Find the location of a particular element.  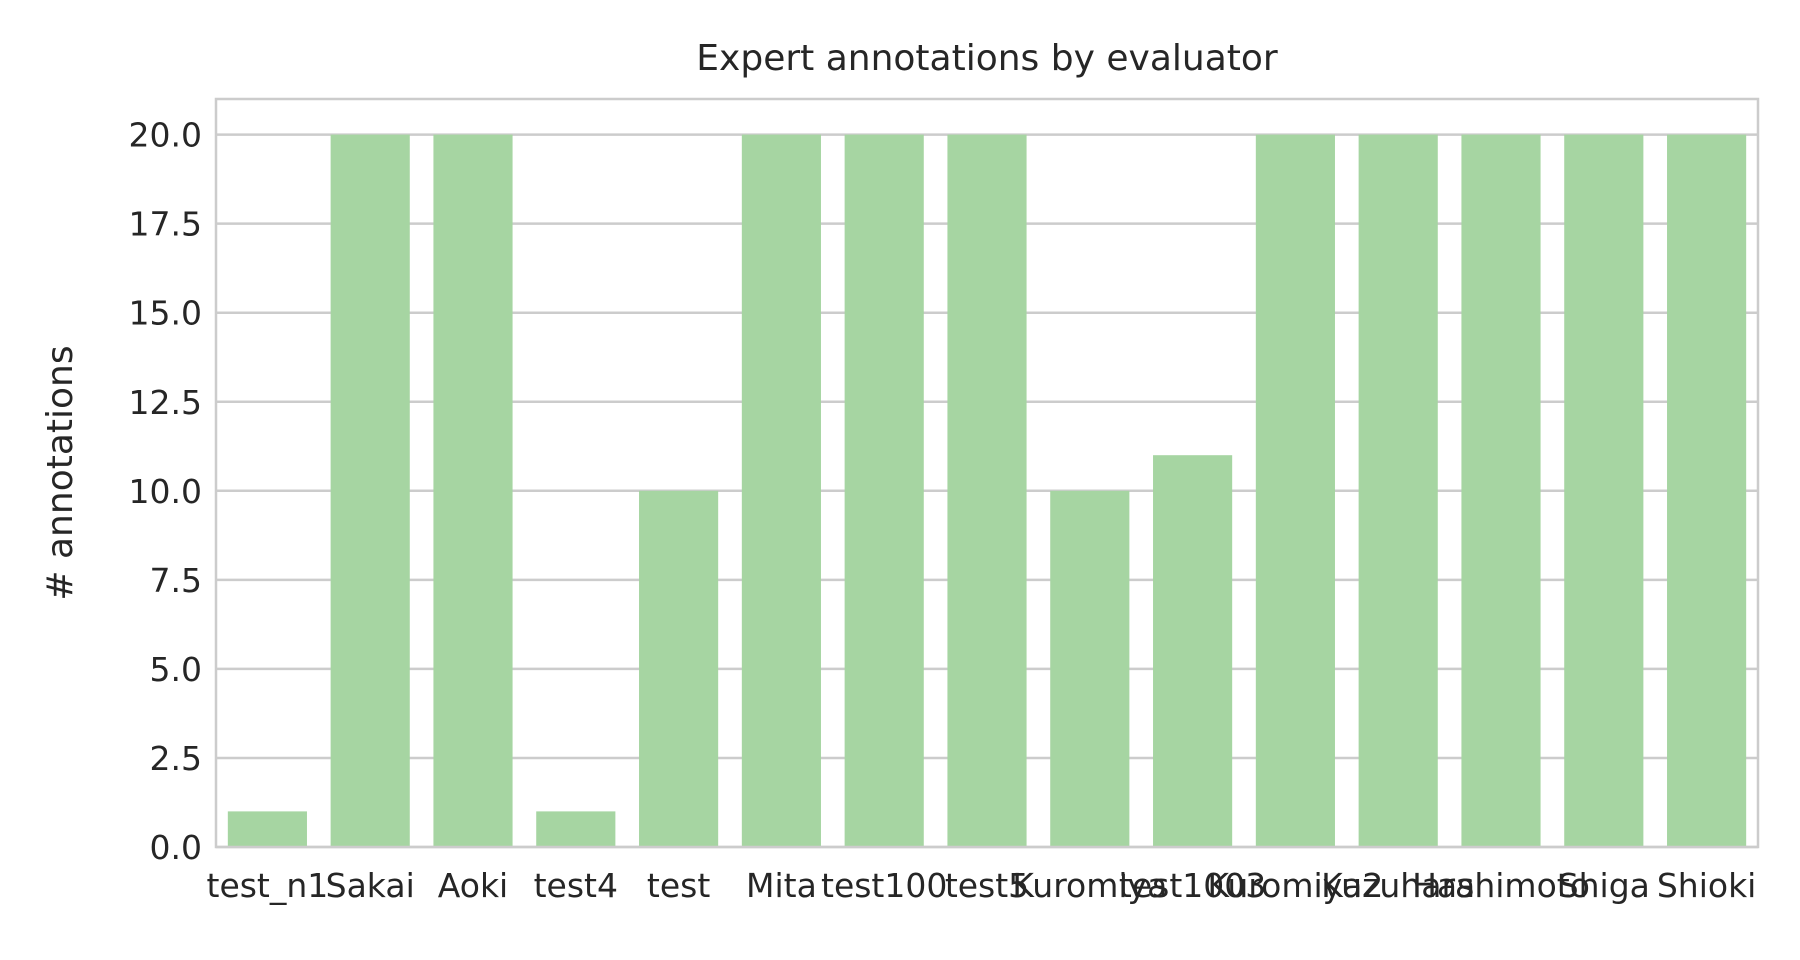

bar-shioki is located at coordinates (1707, 491).